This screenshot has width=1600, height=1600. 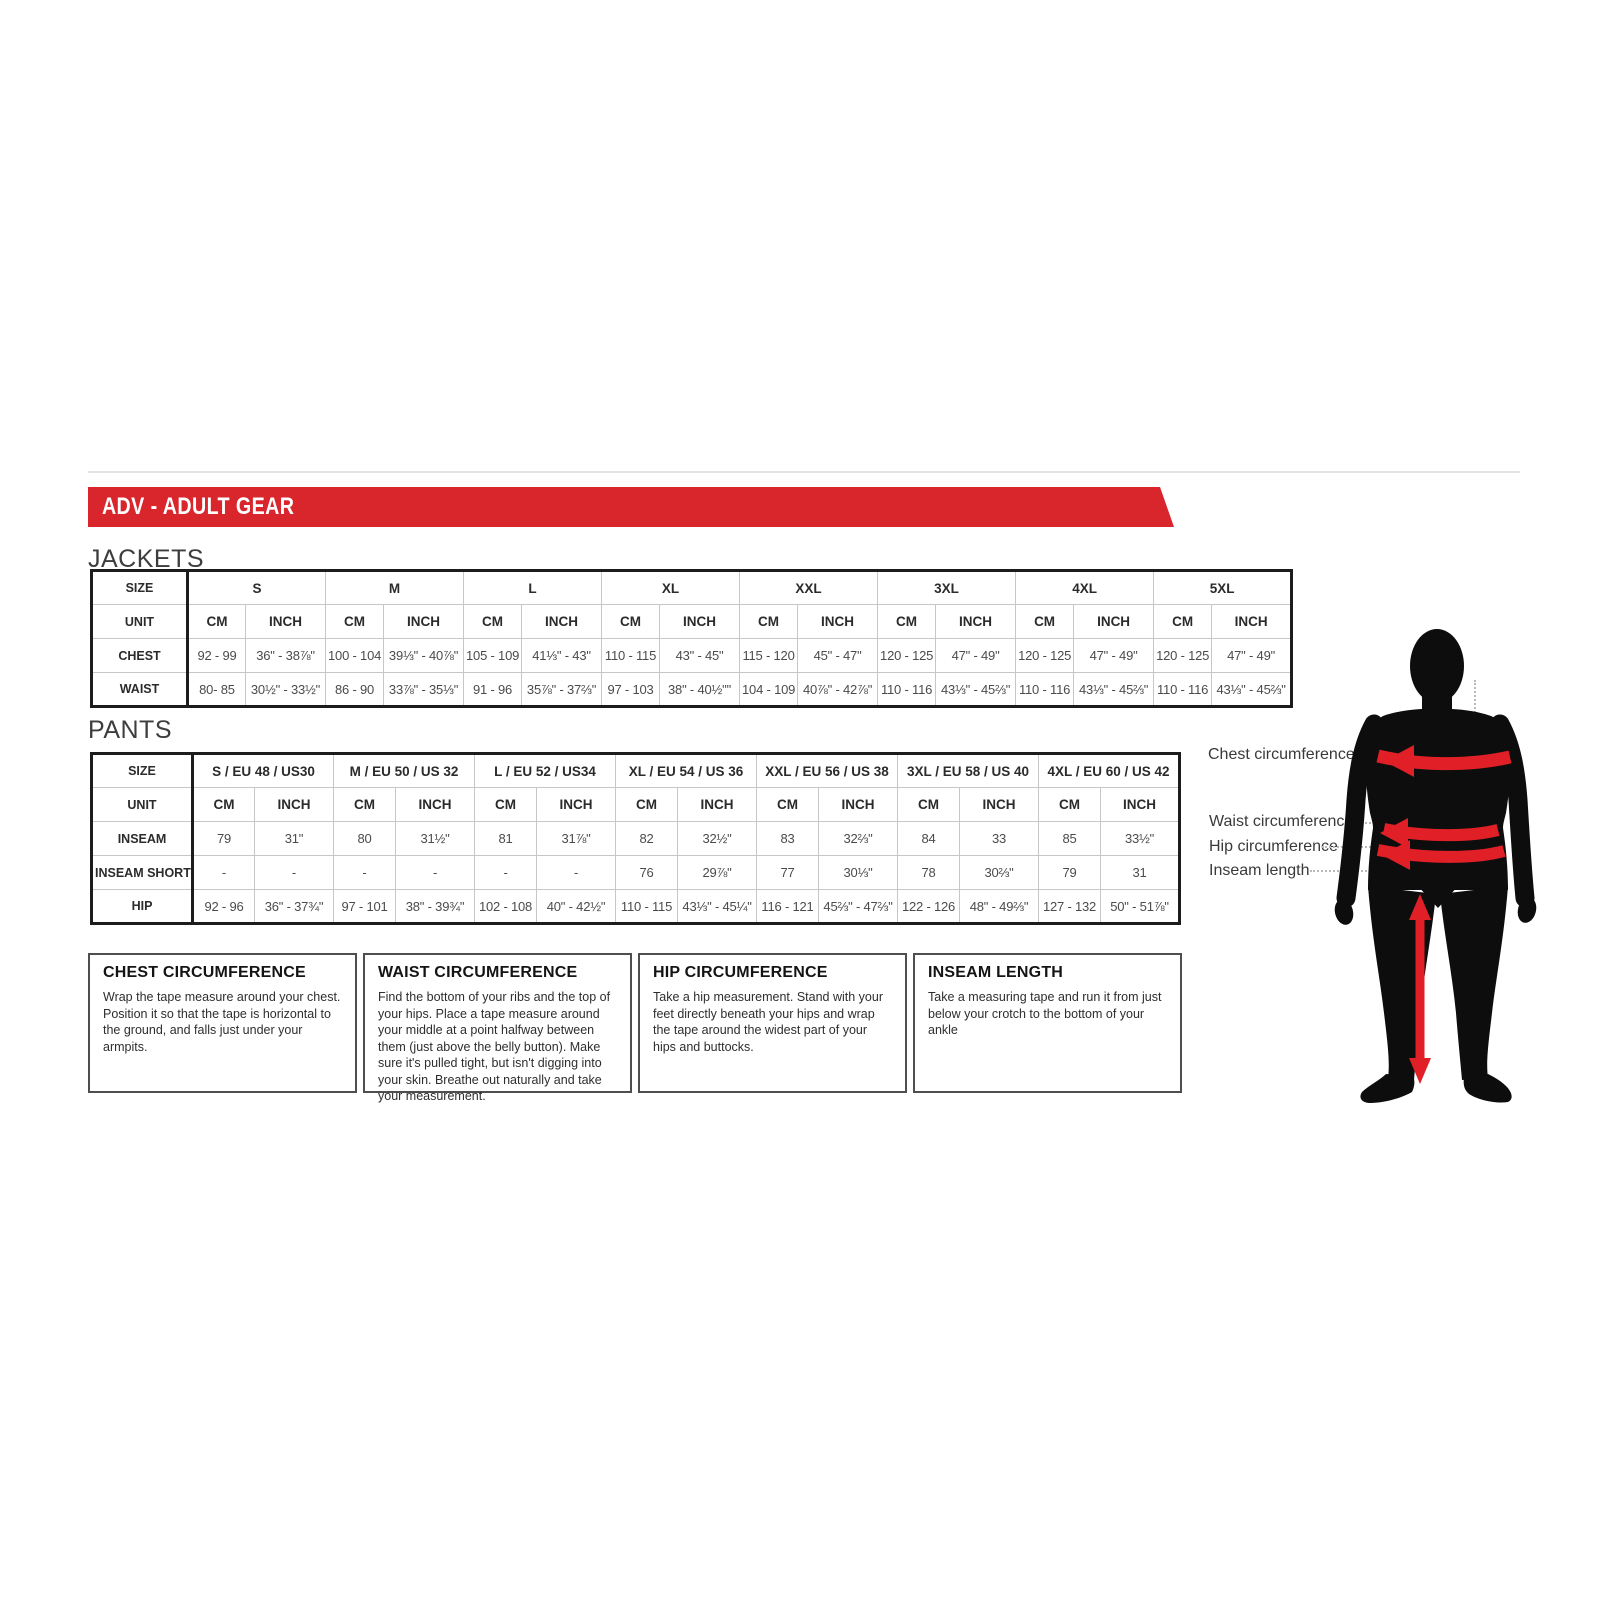 What do you see at coordinates (858, 872) in the screenshot?
I see `value-cell: 30⅓"` at bounding box center [858, 872].